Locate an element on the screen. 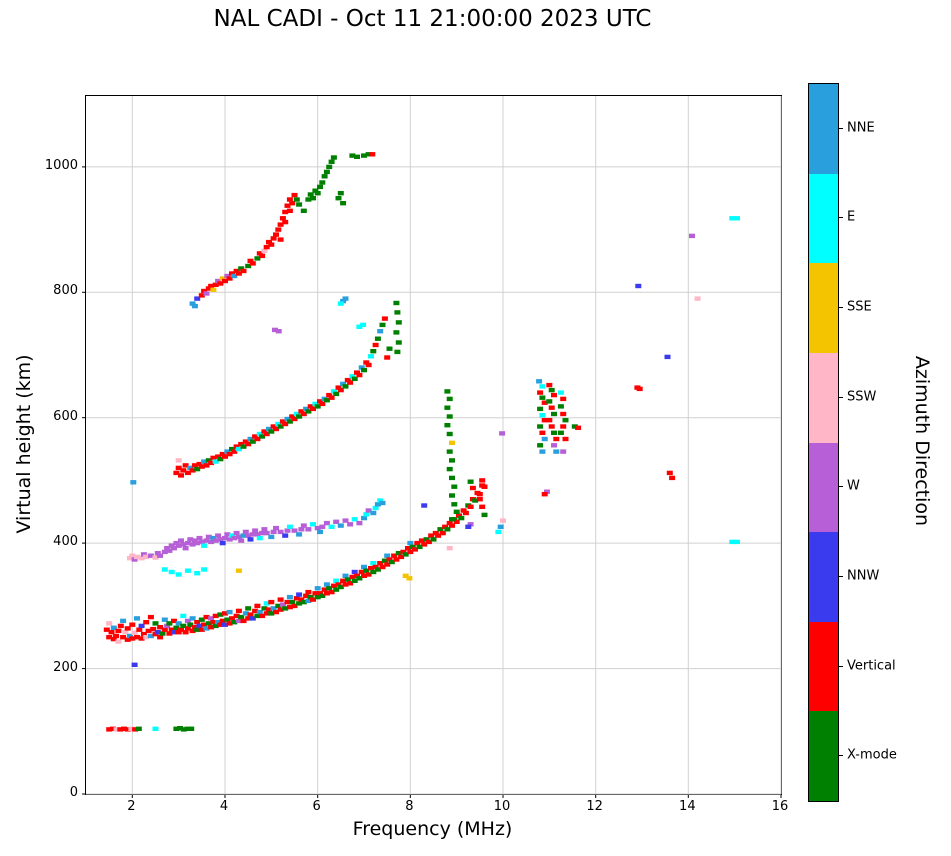 The width and height of the screenshot is (951, 856). y-tick-label: 200 is located at coordinates (65, 667).